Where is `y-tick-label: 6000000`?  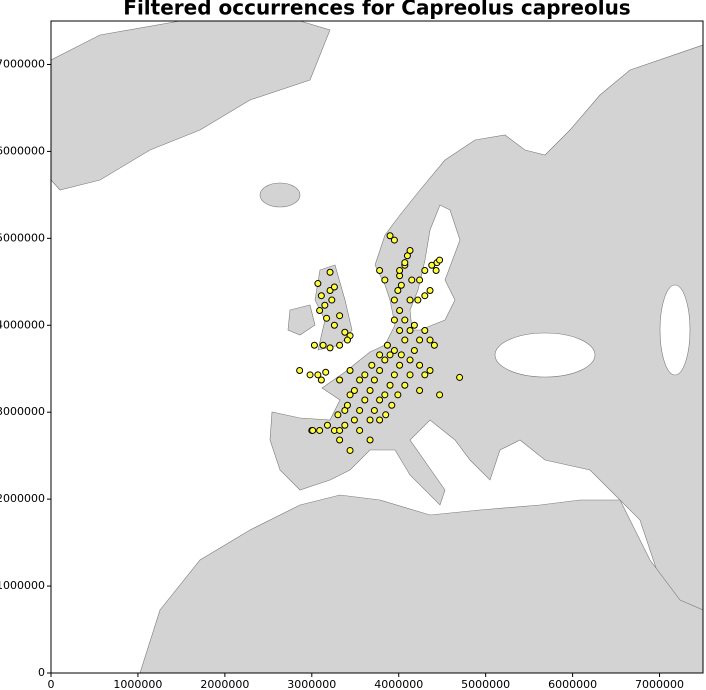
y-tick-label: 6000000 is located at coordinates (22, 150).